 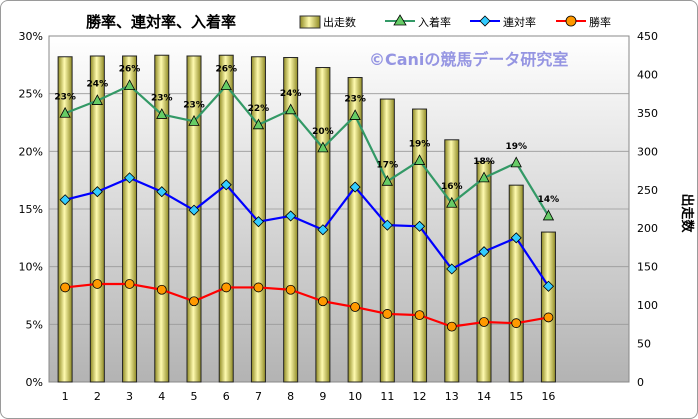 What do you see at coordinates (640, 382) in the screenshot?
I see `y-right-tick-label: 0` at bounding box center [640, 382].